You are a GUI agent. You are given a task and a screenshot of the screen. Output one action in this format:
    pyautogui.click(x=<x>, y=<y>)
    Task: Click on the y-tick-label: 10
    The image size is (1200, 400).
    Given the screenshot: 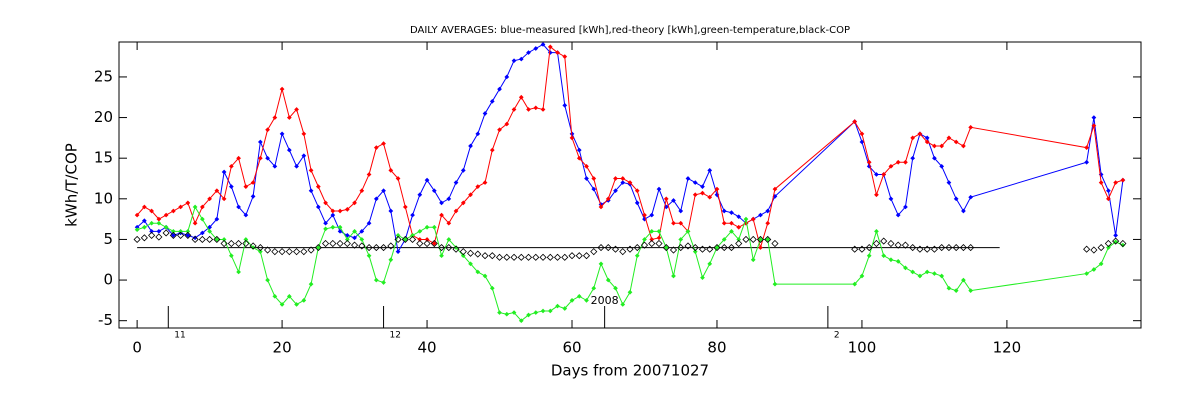 What is the action you would take?
    pyautogui.click(x=103, y=198)
    